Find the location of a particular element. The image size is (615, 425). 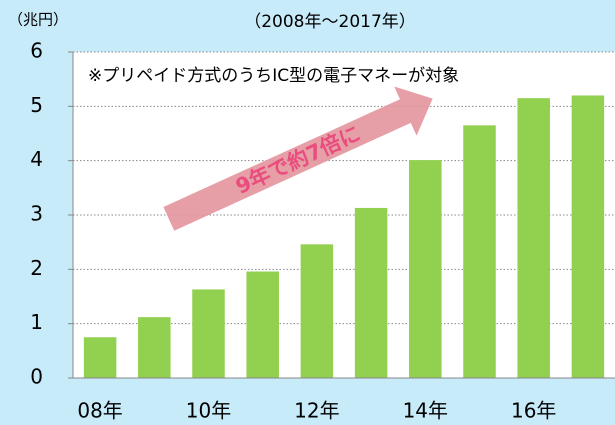

x-tick-label: 12年 is located at coordinates (316, 411).